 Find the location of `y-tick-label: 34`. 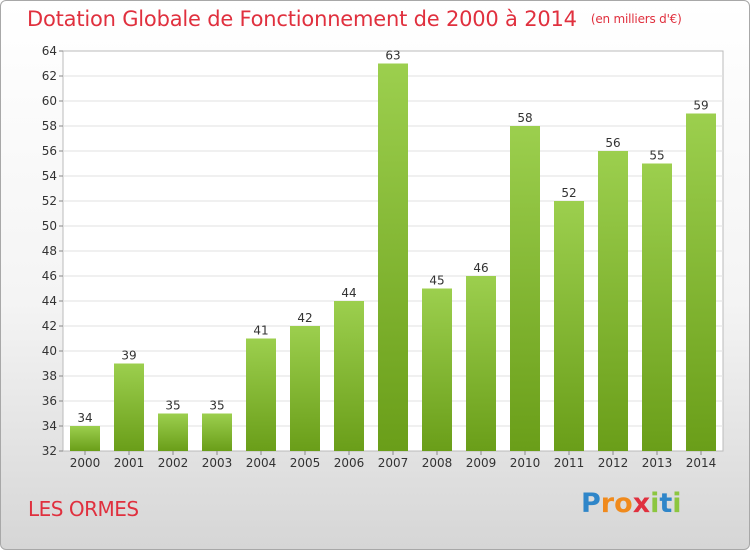

y-tick-label: 34 is located at coordinates (49, 426).